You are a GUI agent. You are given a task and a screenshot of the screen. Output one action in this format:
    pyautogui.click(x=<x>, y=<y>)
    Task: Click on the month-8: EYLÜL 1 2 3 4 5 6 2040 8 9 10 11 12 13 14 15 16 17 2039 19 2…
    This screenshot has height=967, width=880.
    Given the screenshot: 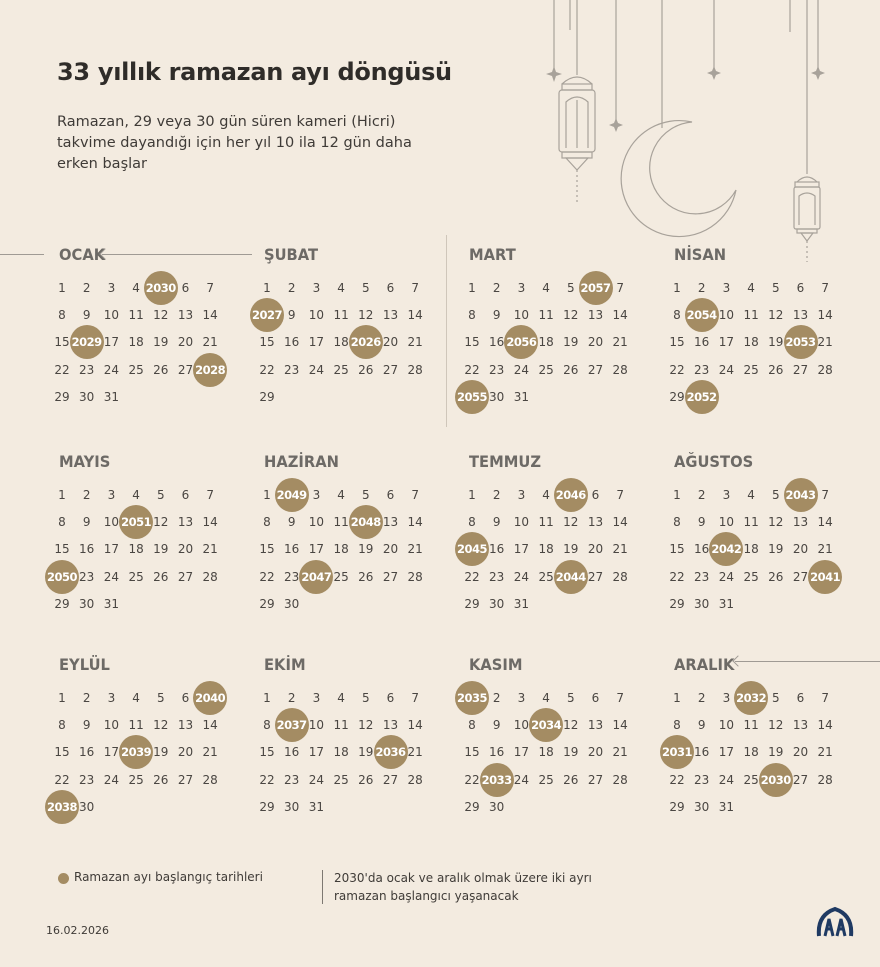 What is the action you would take?
    pyautogui.click(x=146, y=745)
    